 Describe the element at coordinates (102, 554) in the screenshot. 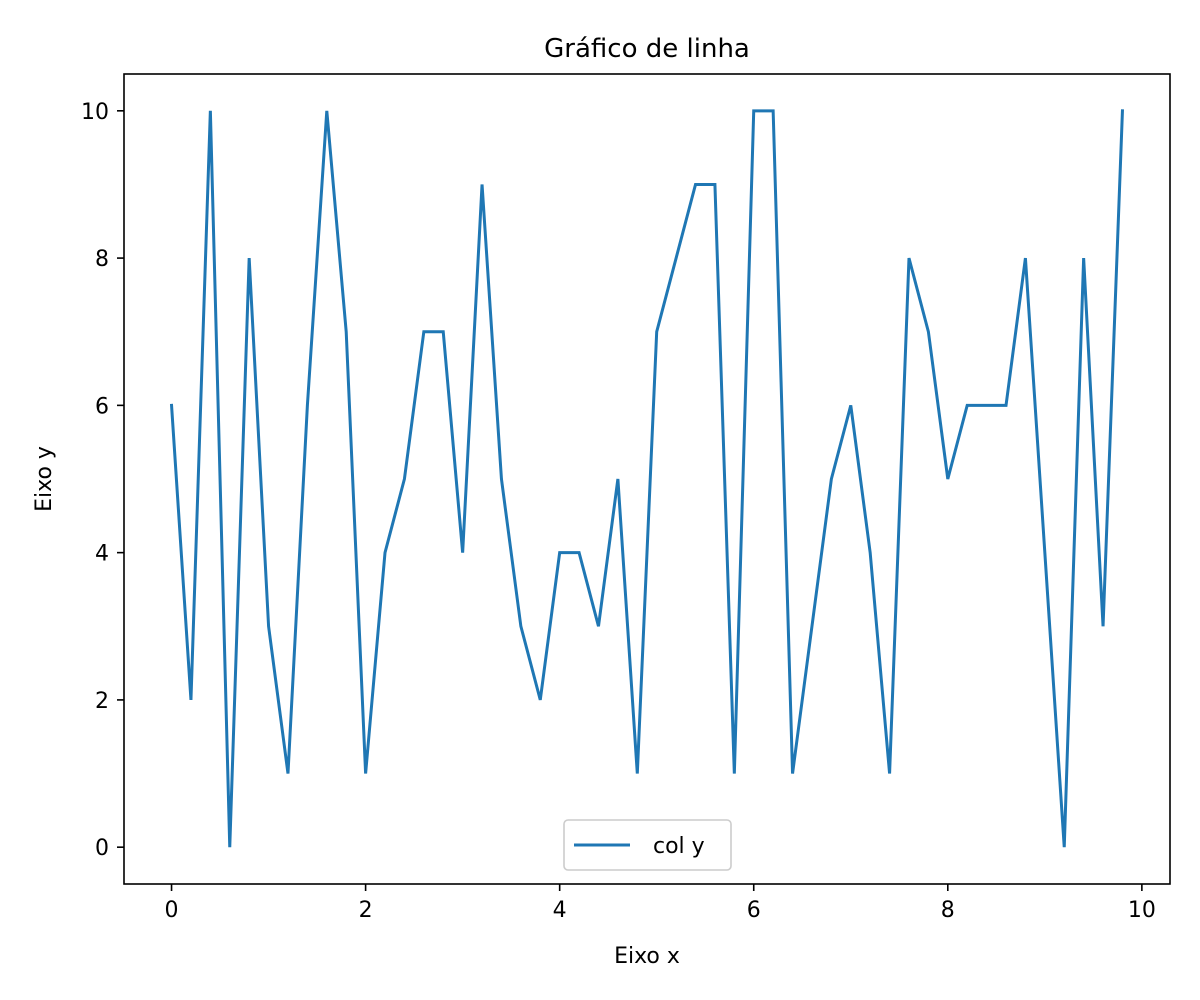

I see `y-tick-label: 4` at that location.